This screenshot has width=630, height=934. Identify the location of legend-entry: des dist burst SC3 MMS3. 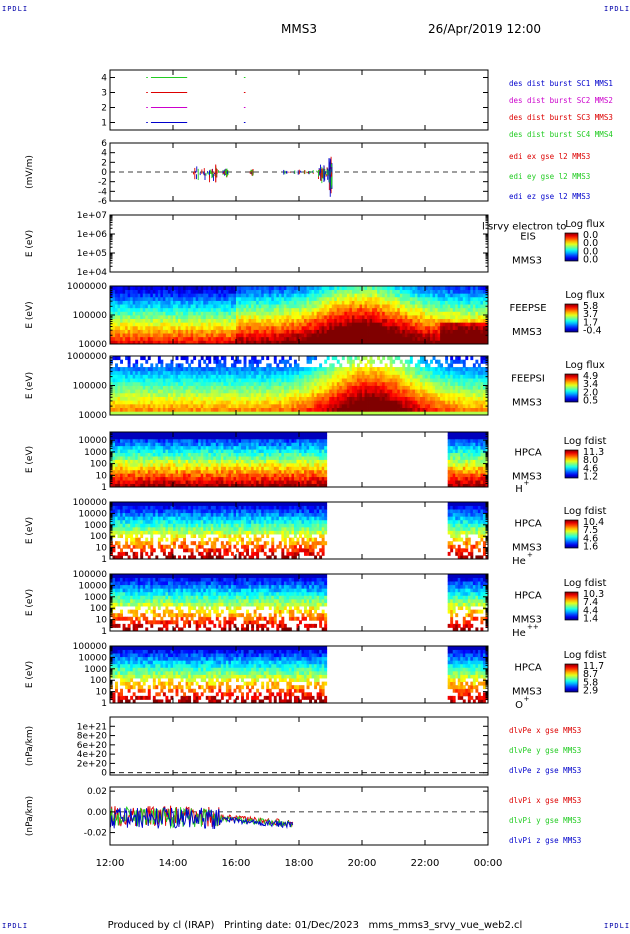
(561, 117).